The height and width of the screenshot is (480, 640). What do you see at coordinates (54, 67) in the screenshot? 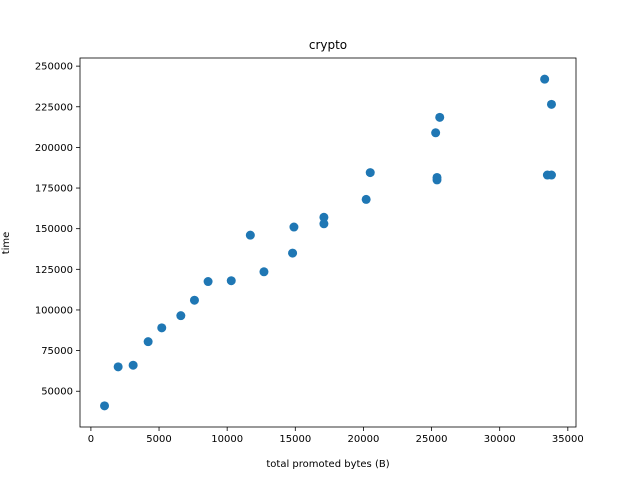
I see `y-tick-label: 250000` at bounding box center [54, 67].